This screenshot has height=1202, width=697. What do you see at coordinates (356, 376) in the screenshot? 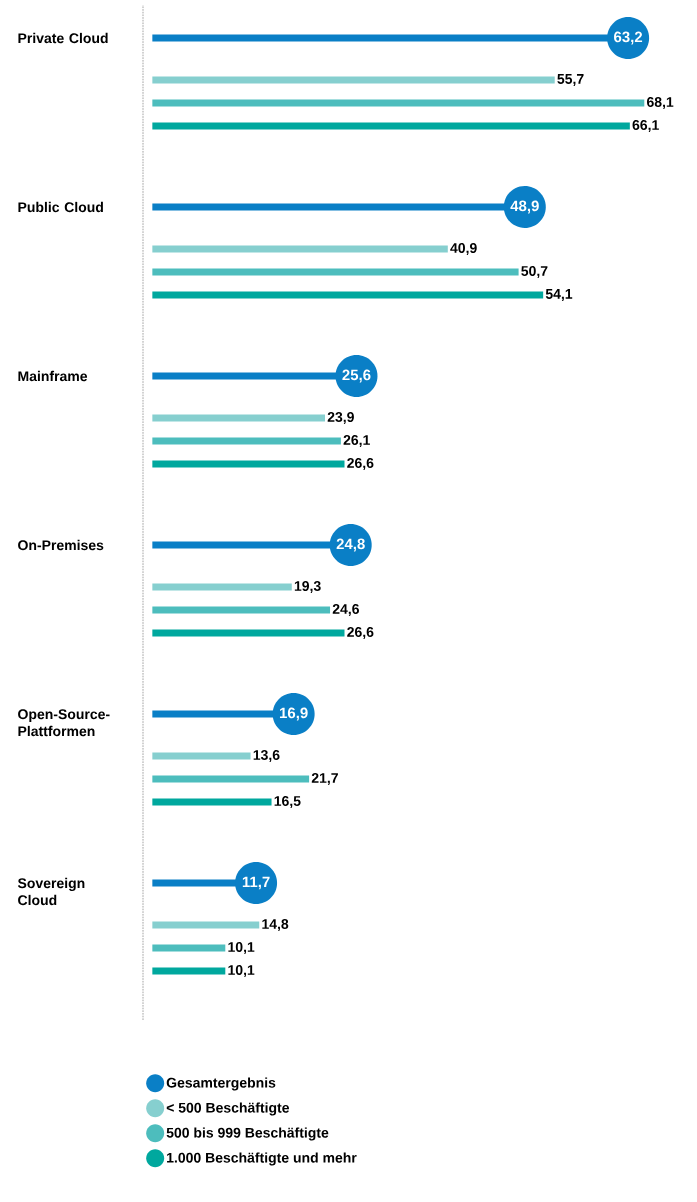
I see `data-label: 25,6` at bounding box center [356, 376].